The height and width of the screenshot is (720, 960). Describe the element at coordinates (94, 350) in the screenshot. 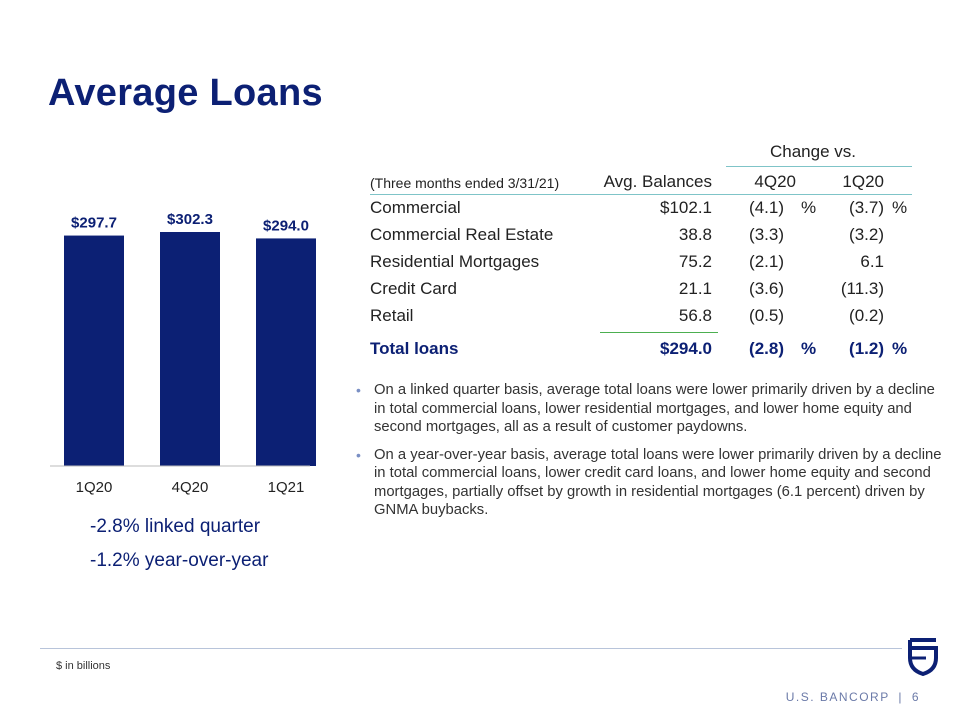

I see `bar-1Q20` at that location.